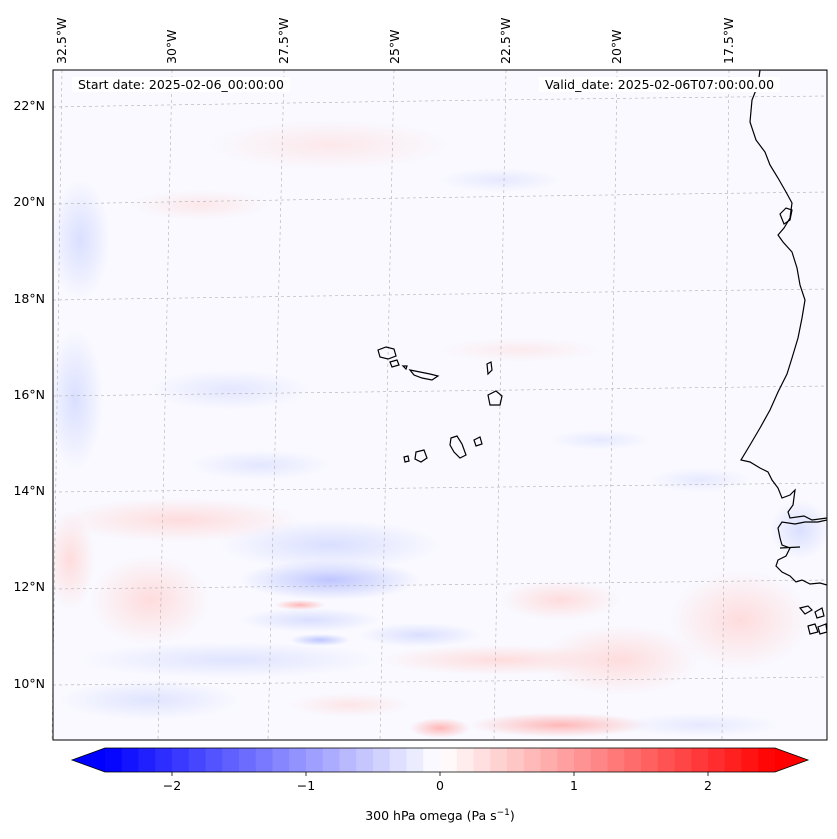  I want to click on parallel-12n, so click(440, 584).